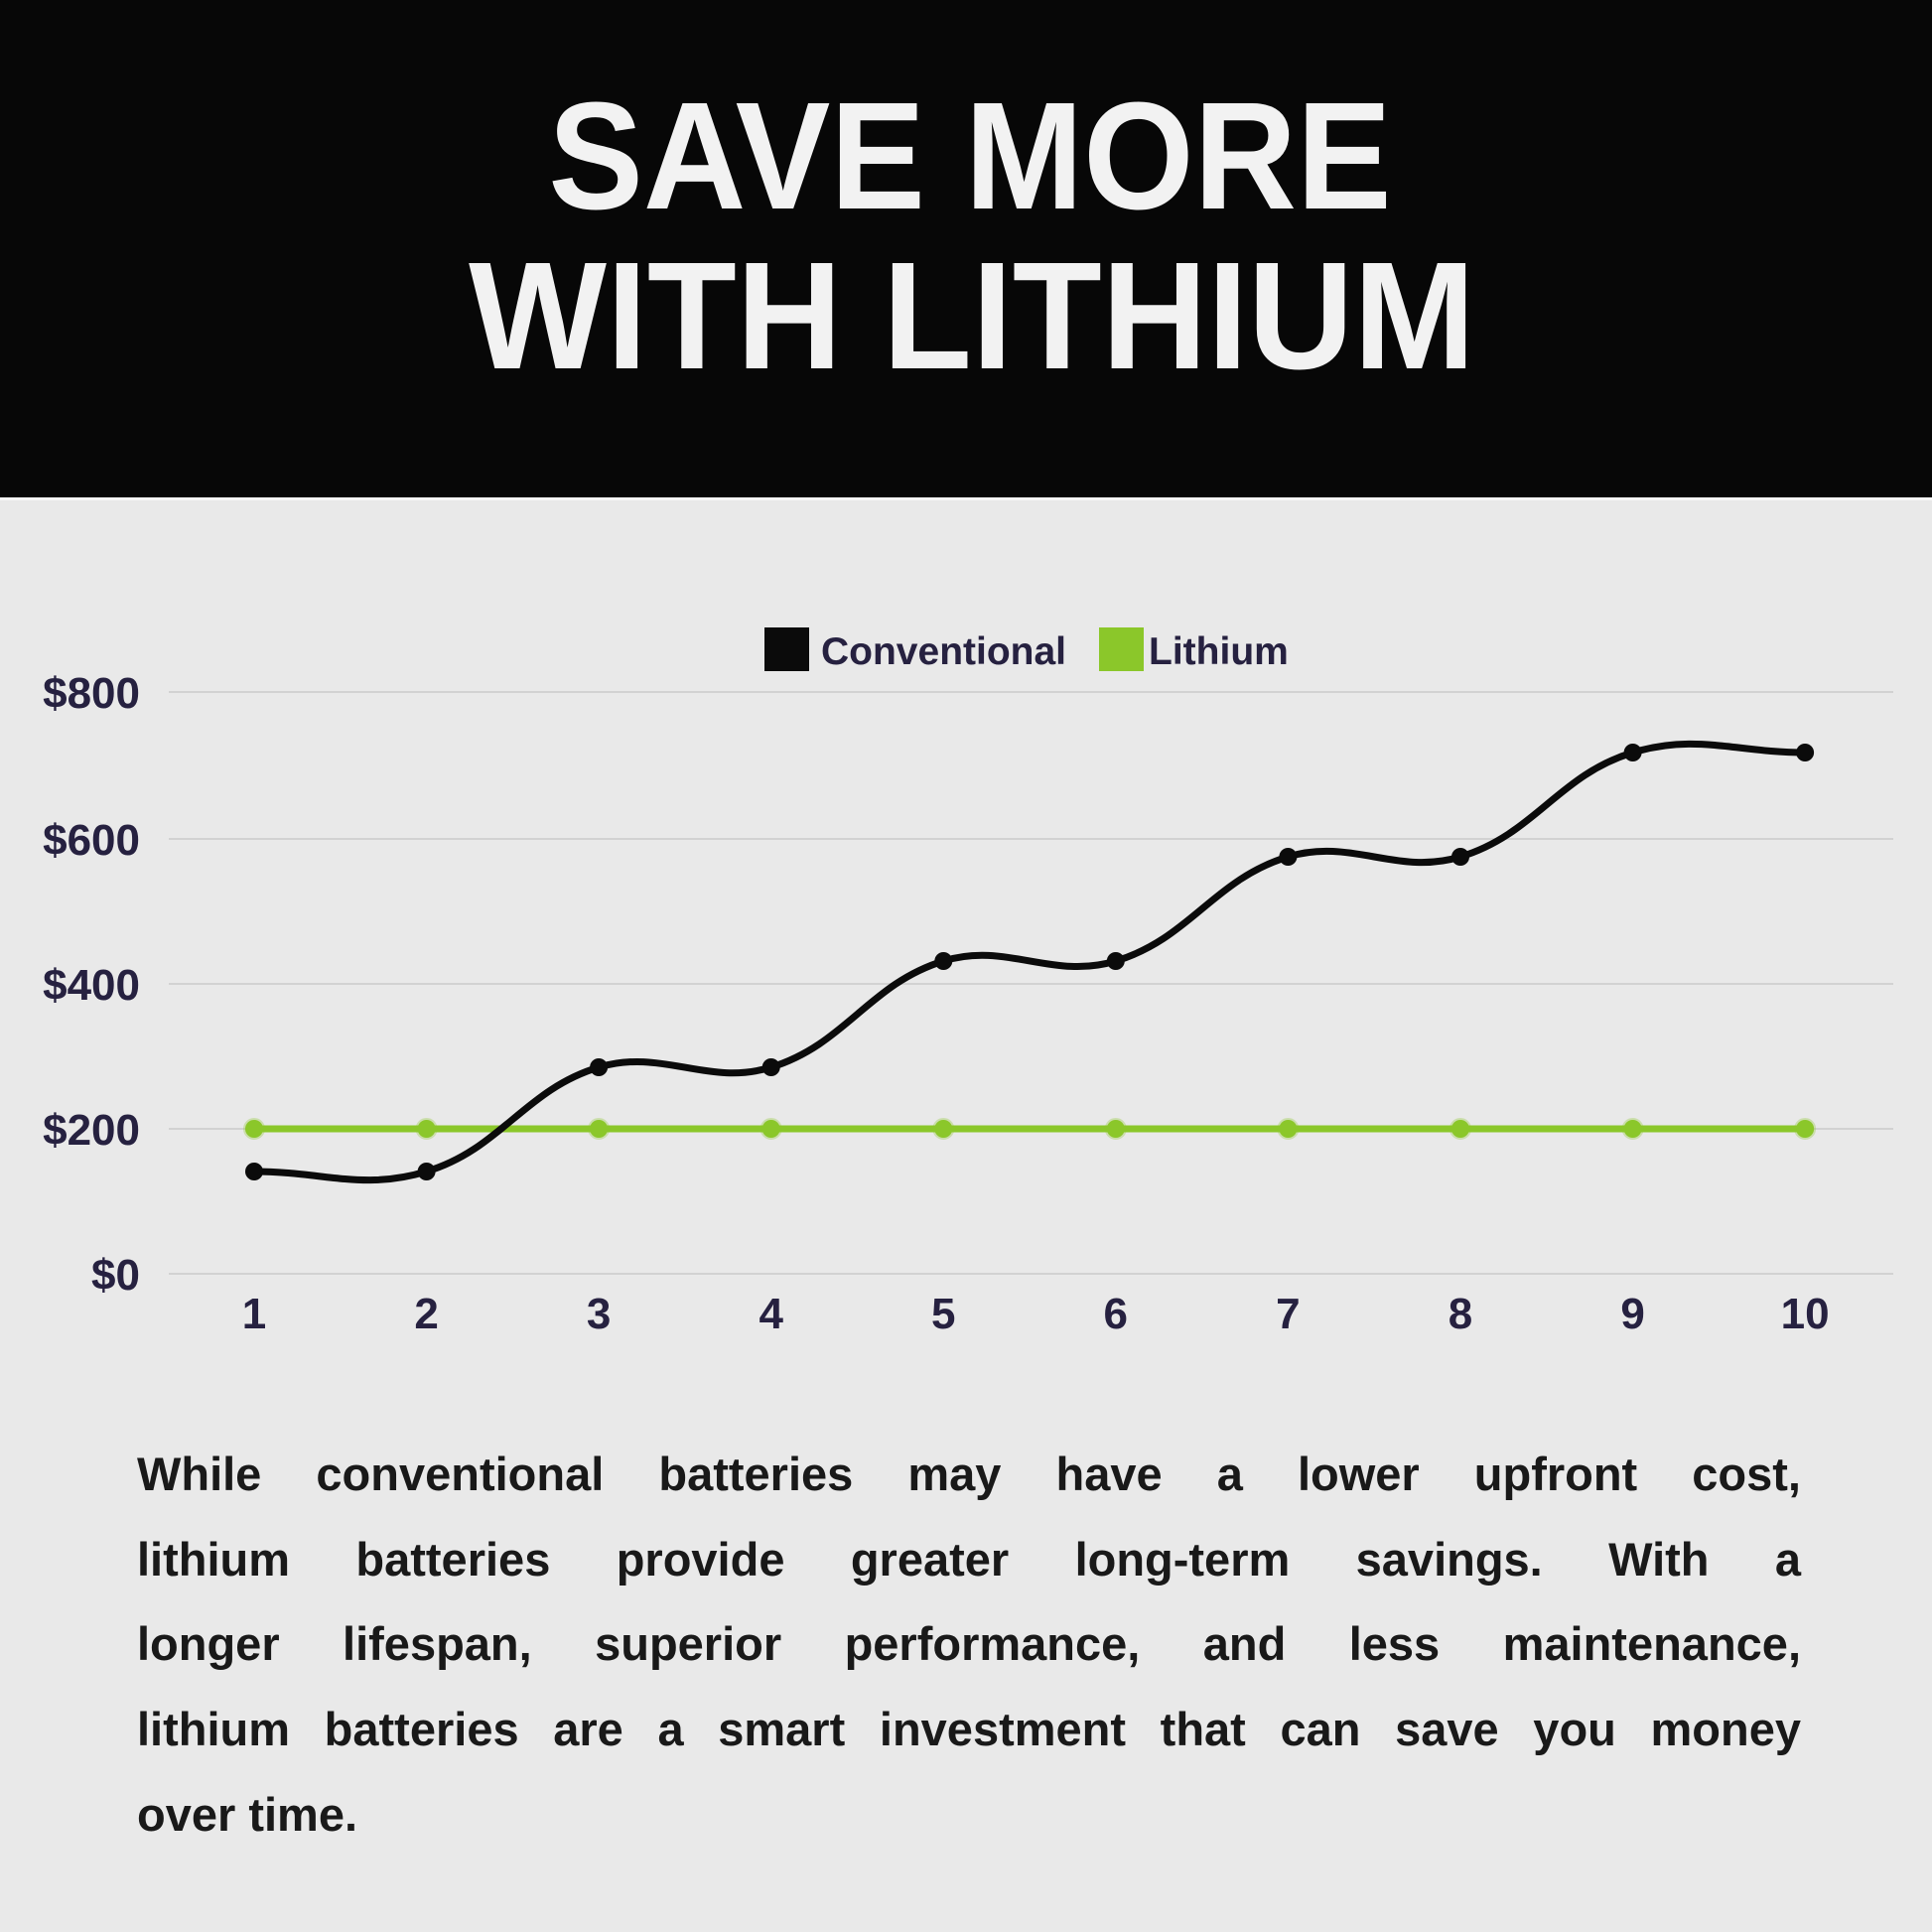 The height and width of the screenshot is (1932, 1932). Describe the element at coordinates (771, 1314) in the screenshot. I see `svg-text: 4` at that location.